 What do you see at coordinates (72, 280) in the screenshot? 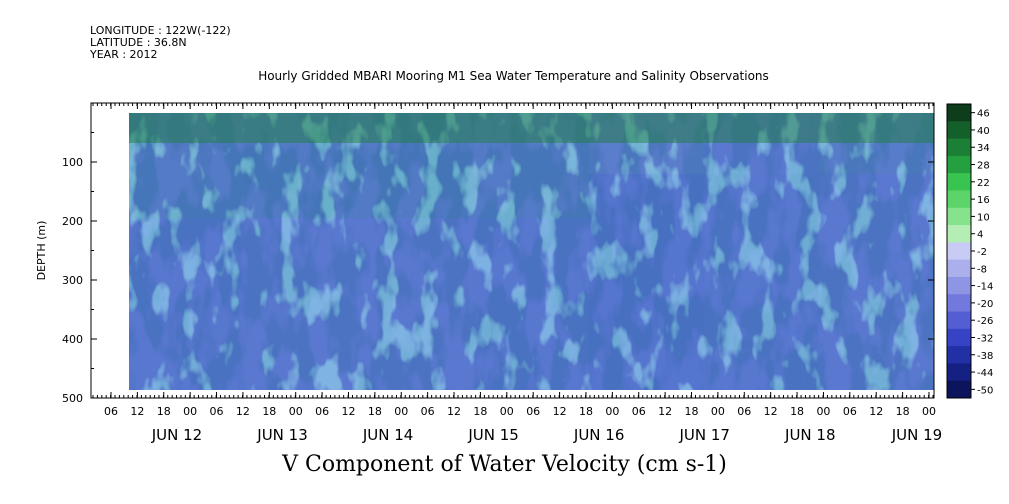
I see `y-tick-label: 300` at bounding box center [72, 280].